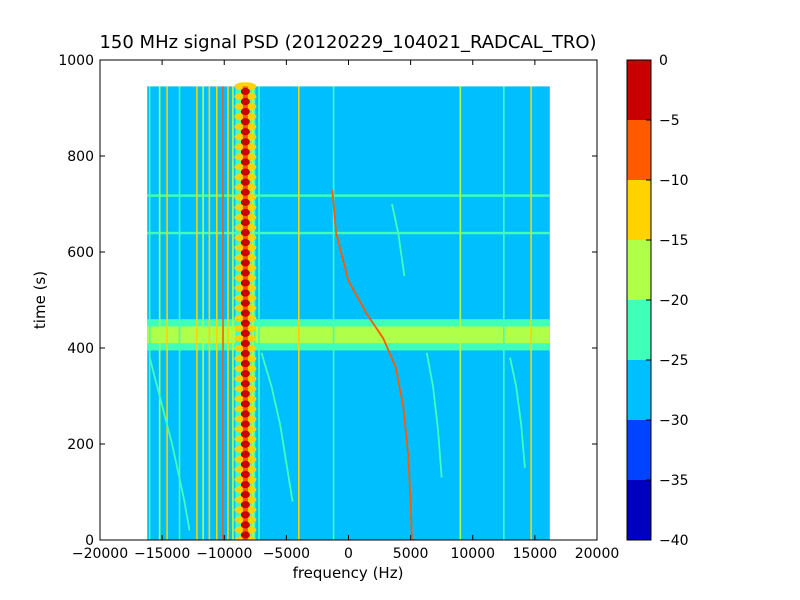 The width and height of the screenshot is (800, 600). Describe the element at coordinates (535, 554) in the screenshot. I see `x-tick-label: 15000` at that location.